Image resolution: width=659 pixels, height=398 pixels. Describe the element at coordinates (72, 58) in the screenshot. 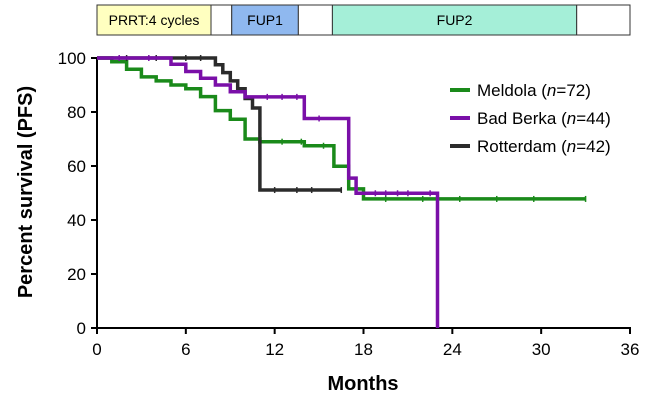

I see `y-tick-label: 100` at that location.